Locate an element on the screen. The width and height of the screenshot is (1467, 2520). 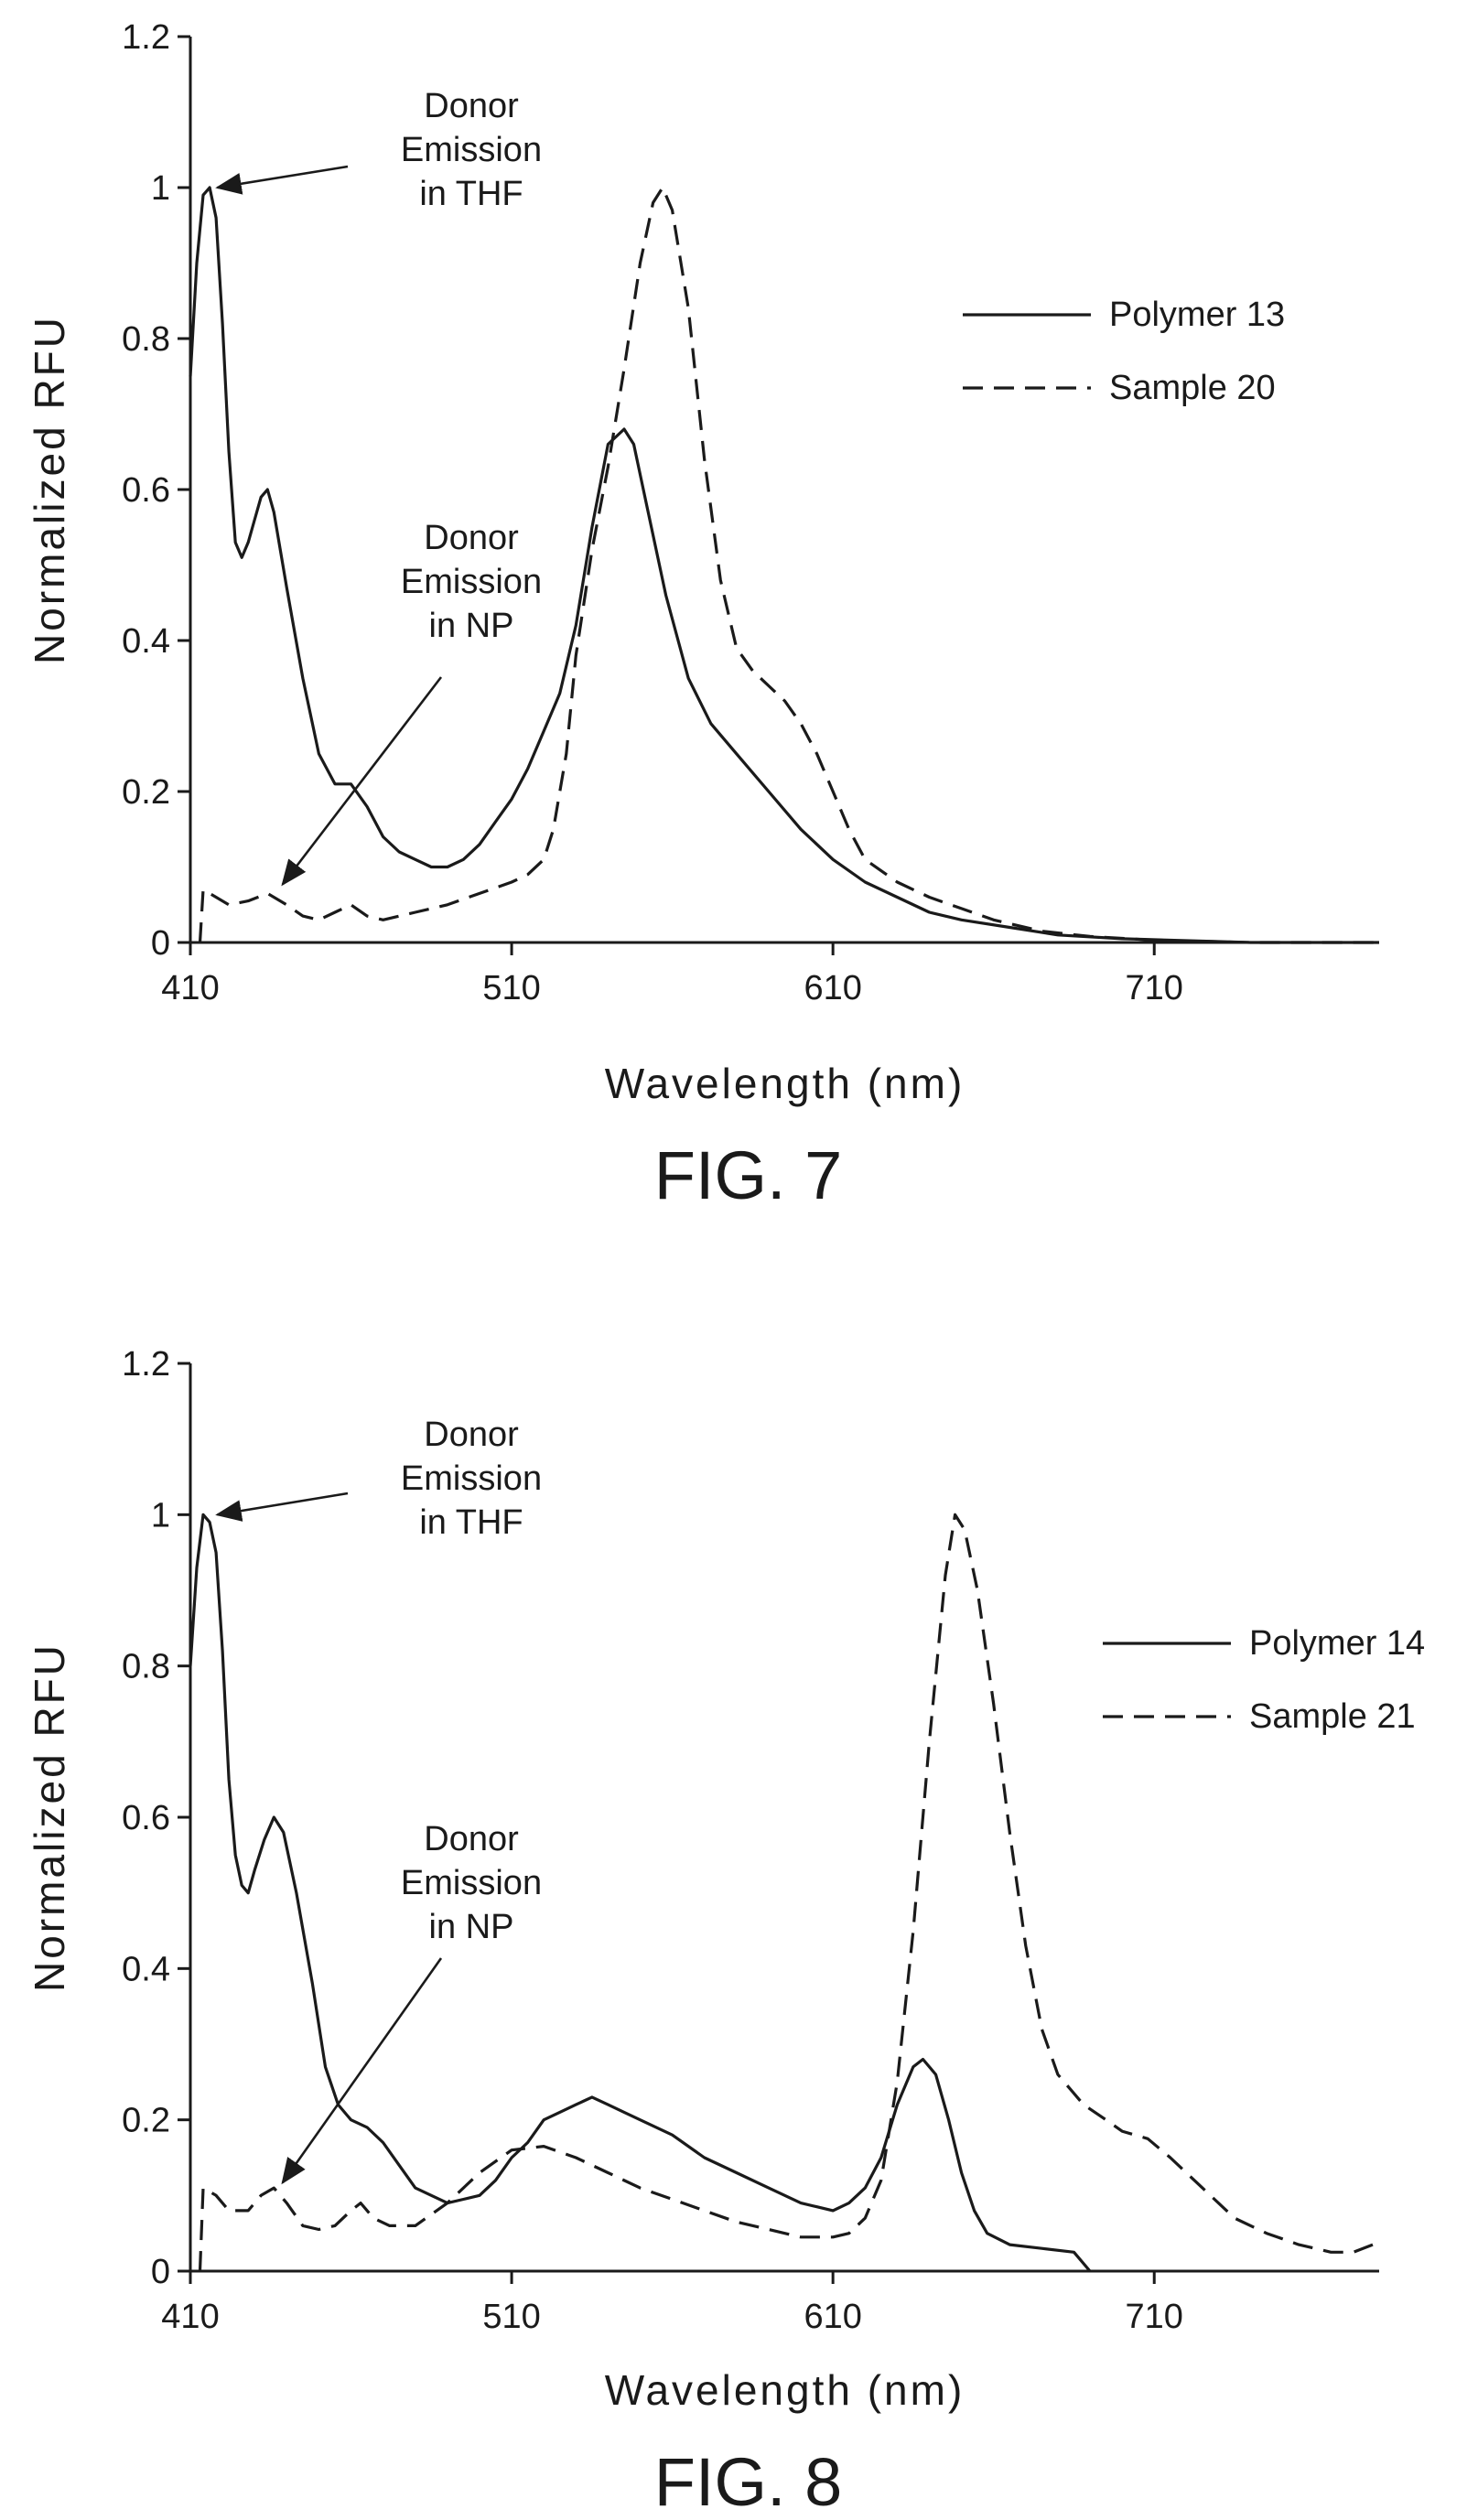
legend-label: Polymer 13 is located at coordinates (1197, 315).